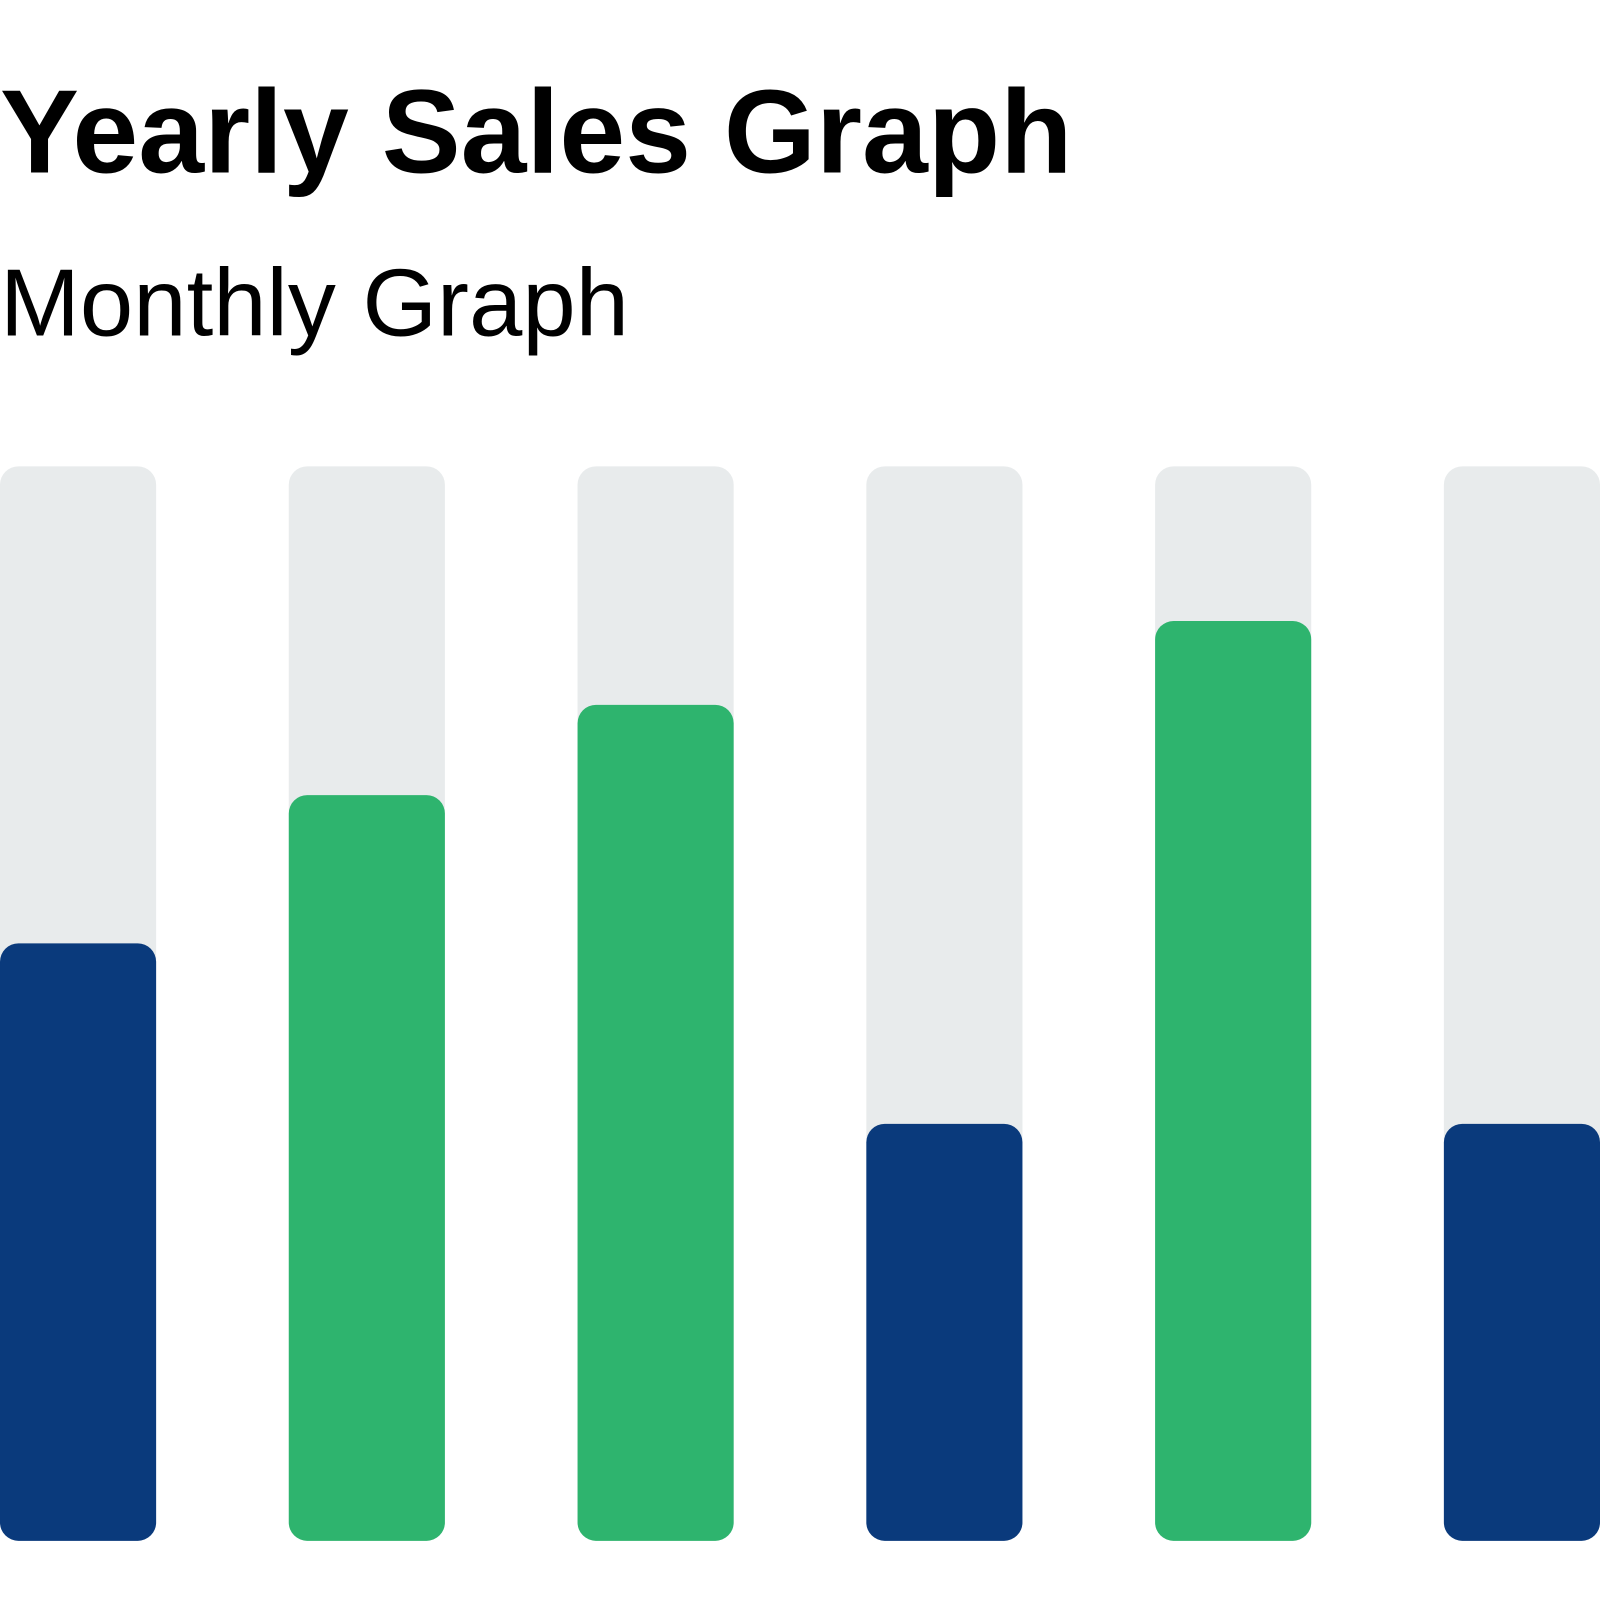  I want to click on chart-title: Yearly Sales Graph, so click(536, 132).